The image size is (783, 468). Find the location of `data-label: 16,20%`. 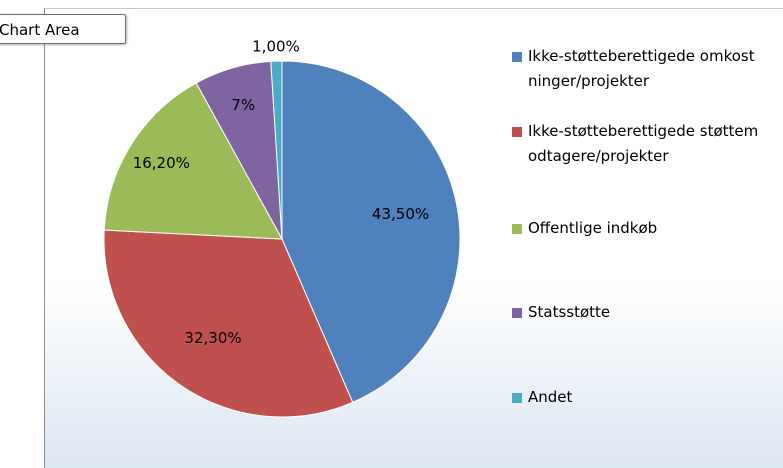

data-label: 16,20% is located at coordinates (161, 163).